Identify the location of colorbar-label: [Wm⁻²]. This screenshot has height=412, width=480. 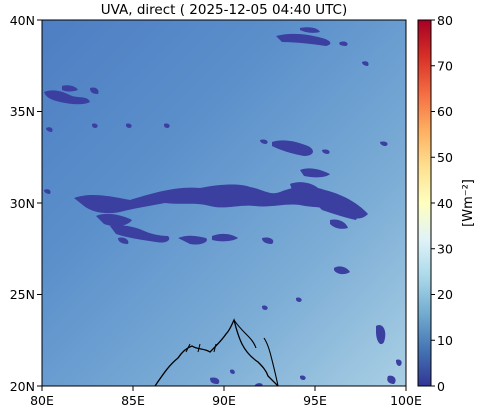
(468, 203).